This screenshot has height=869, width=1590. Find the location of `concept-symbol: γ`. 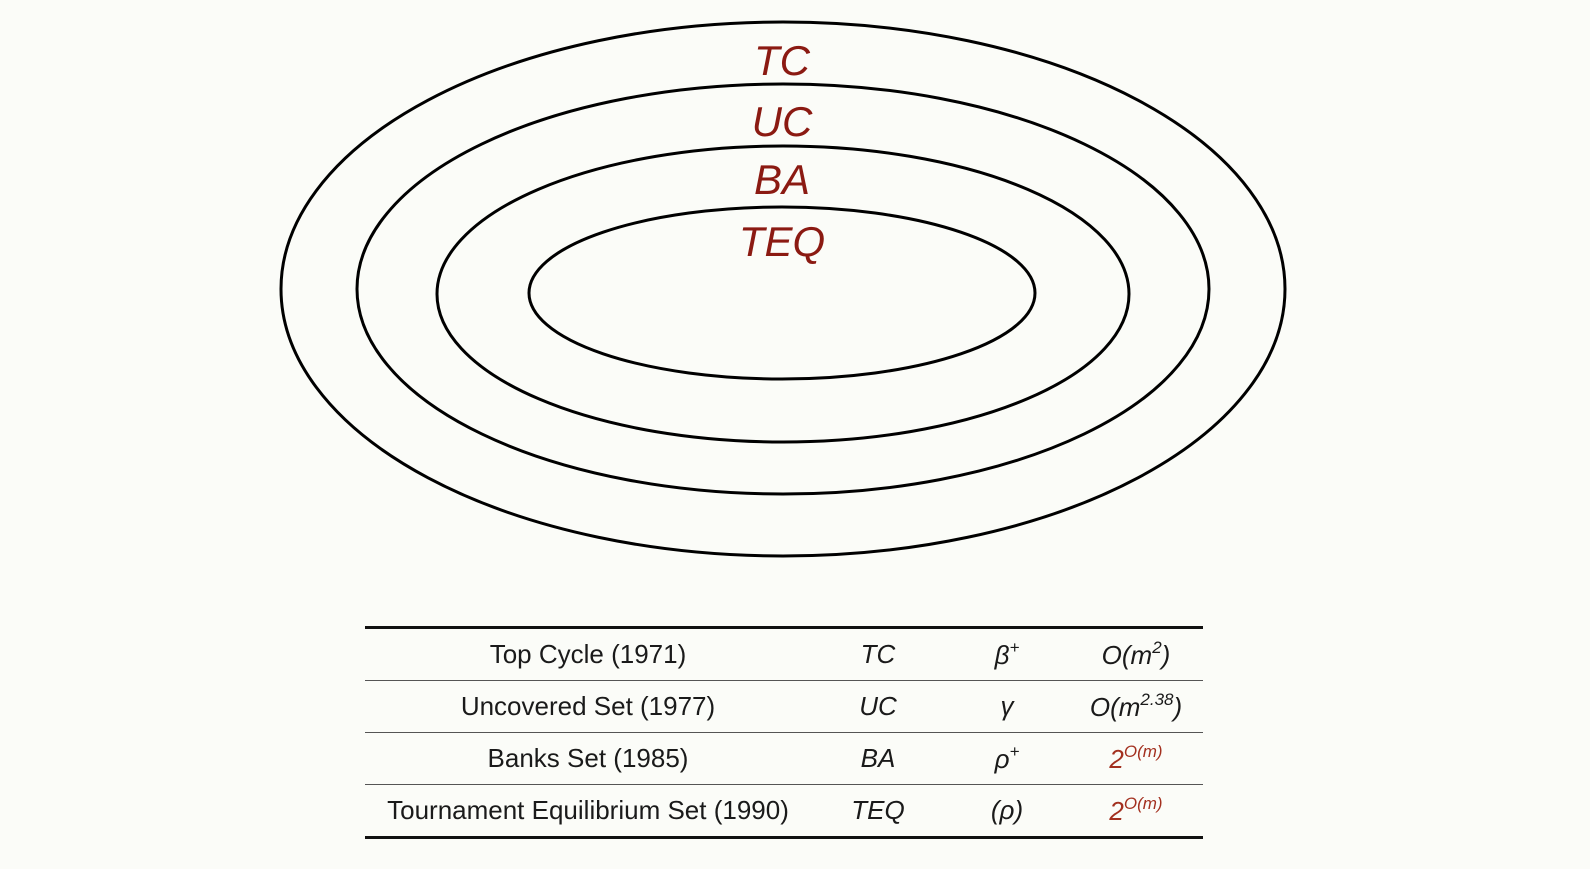

concept-symbol: γ is located at coordinates (1007, 706).